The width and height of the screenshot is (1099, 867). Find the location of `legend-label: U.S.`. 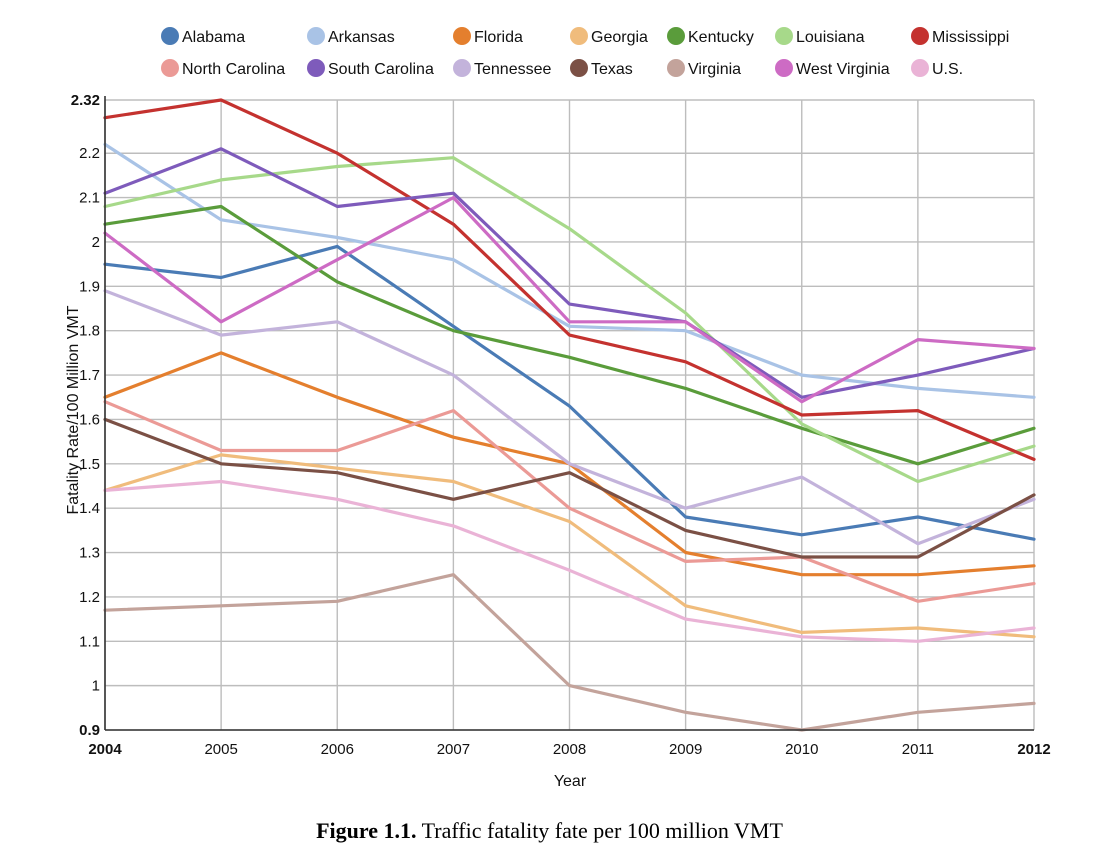

legend-label: U.S. is located at coordinates (947, 69).